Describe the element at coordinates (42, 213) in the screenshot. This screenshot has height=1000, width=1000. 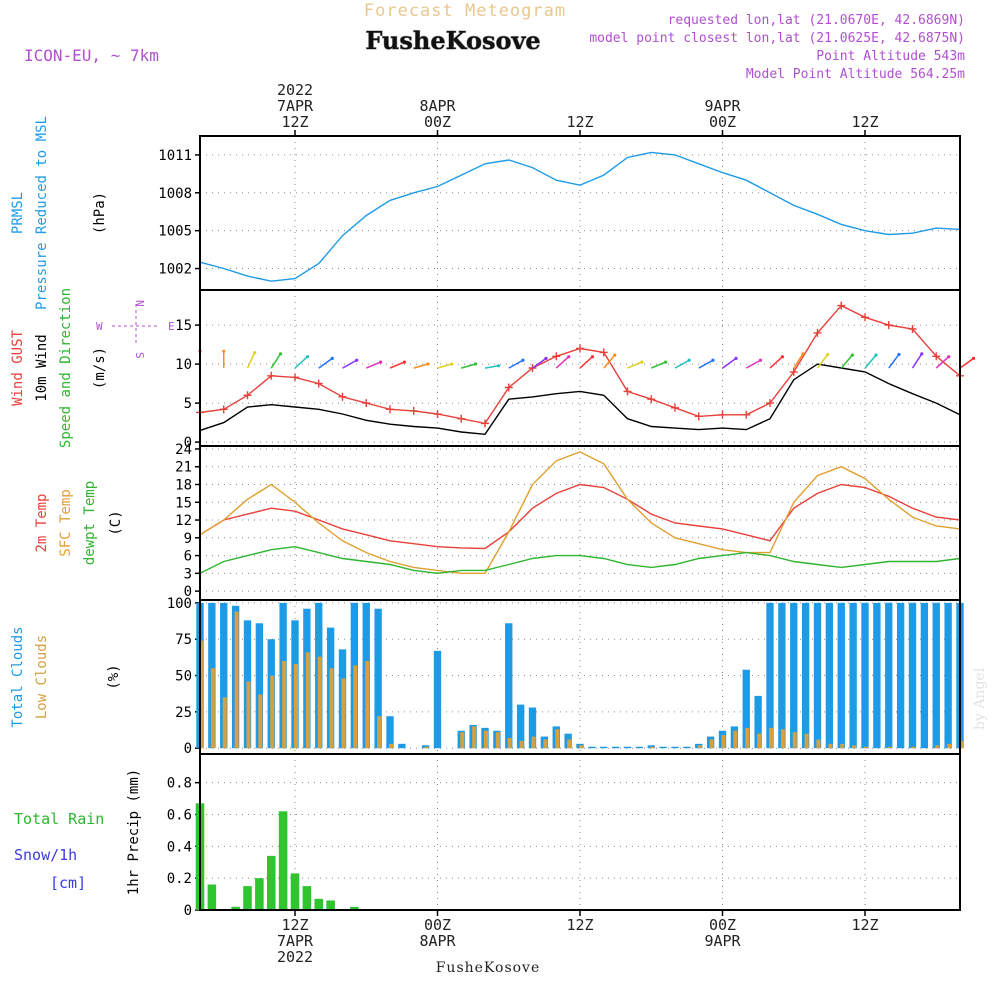
I see `y-axis-label-1: Pressure Reduced to MSL` at that location.